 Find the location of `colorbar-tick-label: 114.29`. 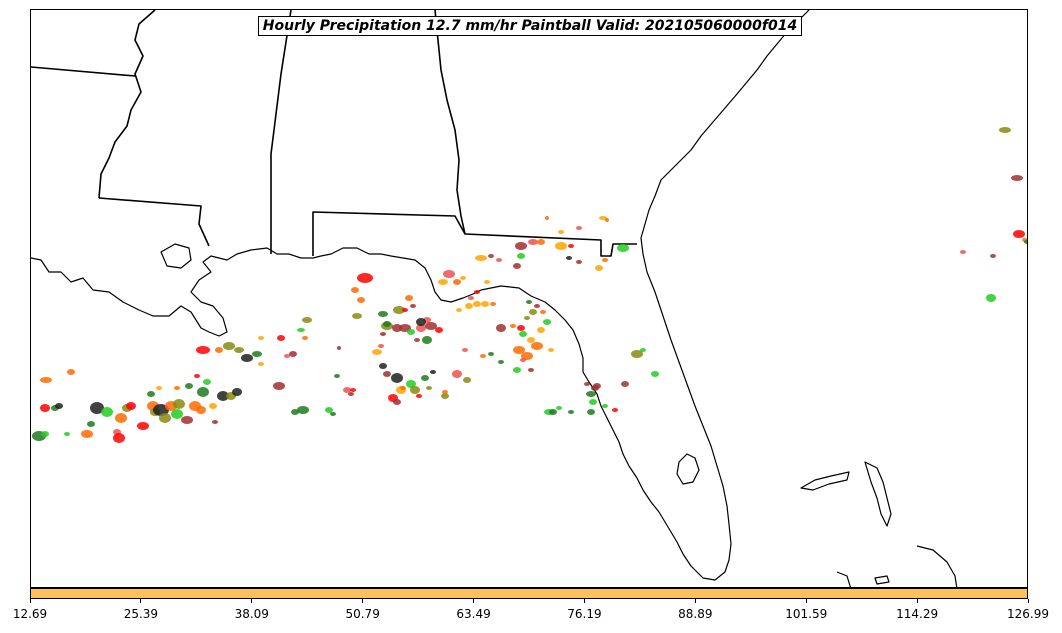

colorbar-tick-label: 114.29 is located at coordinates (917, 614).